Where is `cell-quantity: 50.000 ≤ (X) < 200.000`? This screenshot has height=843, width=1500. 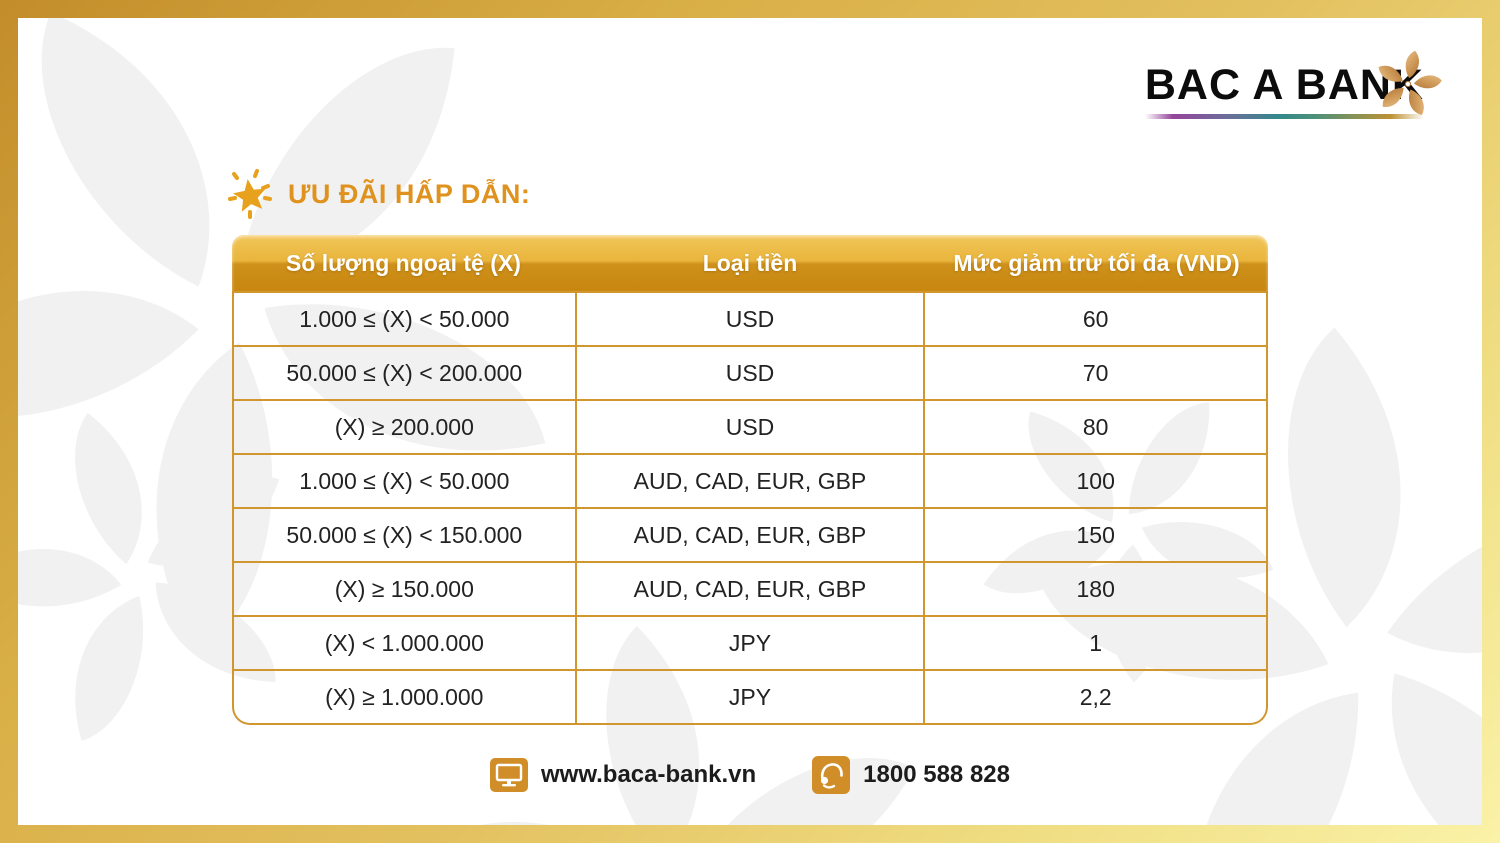
cell-quantity: 50.000 ≤ (X) < 200.000 is located at coordinates (405, 372).